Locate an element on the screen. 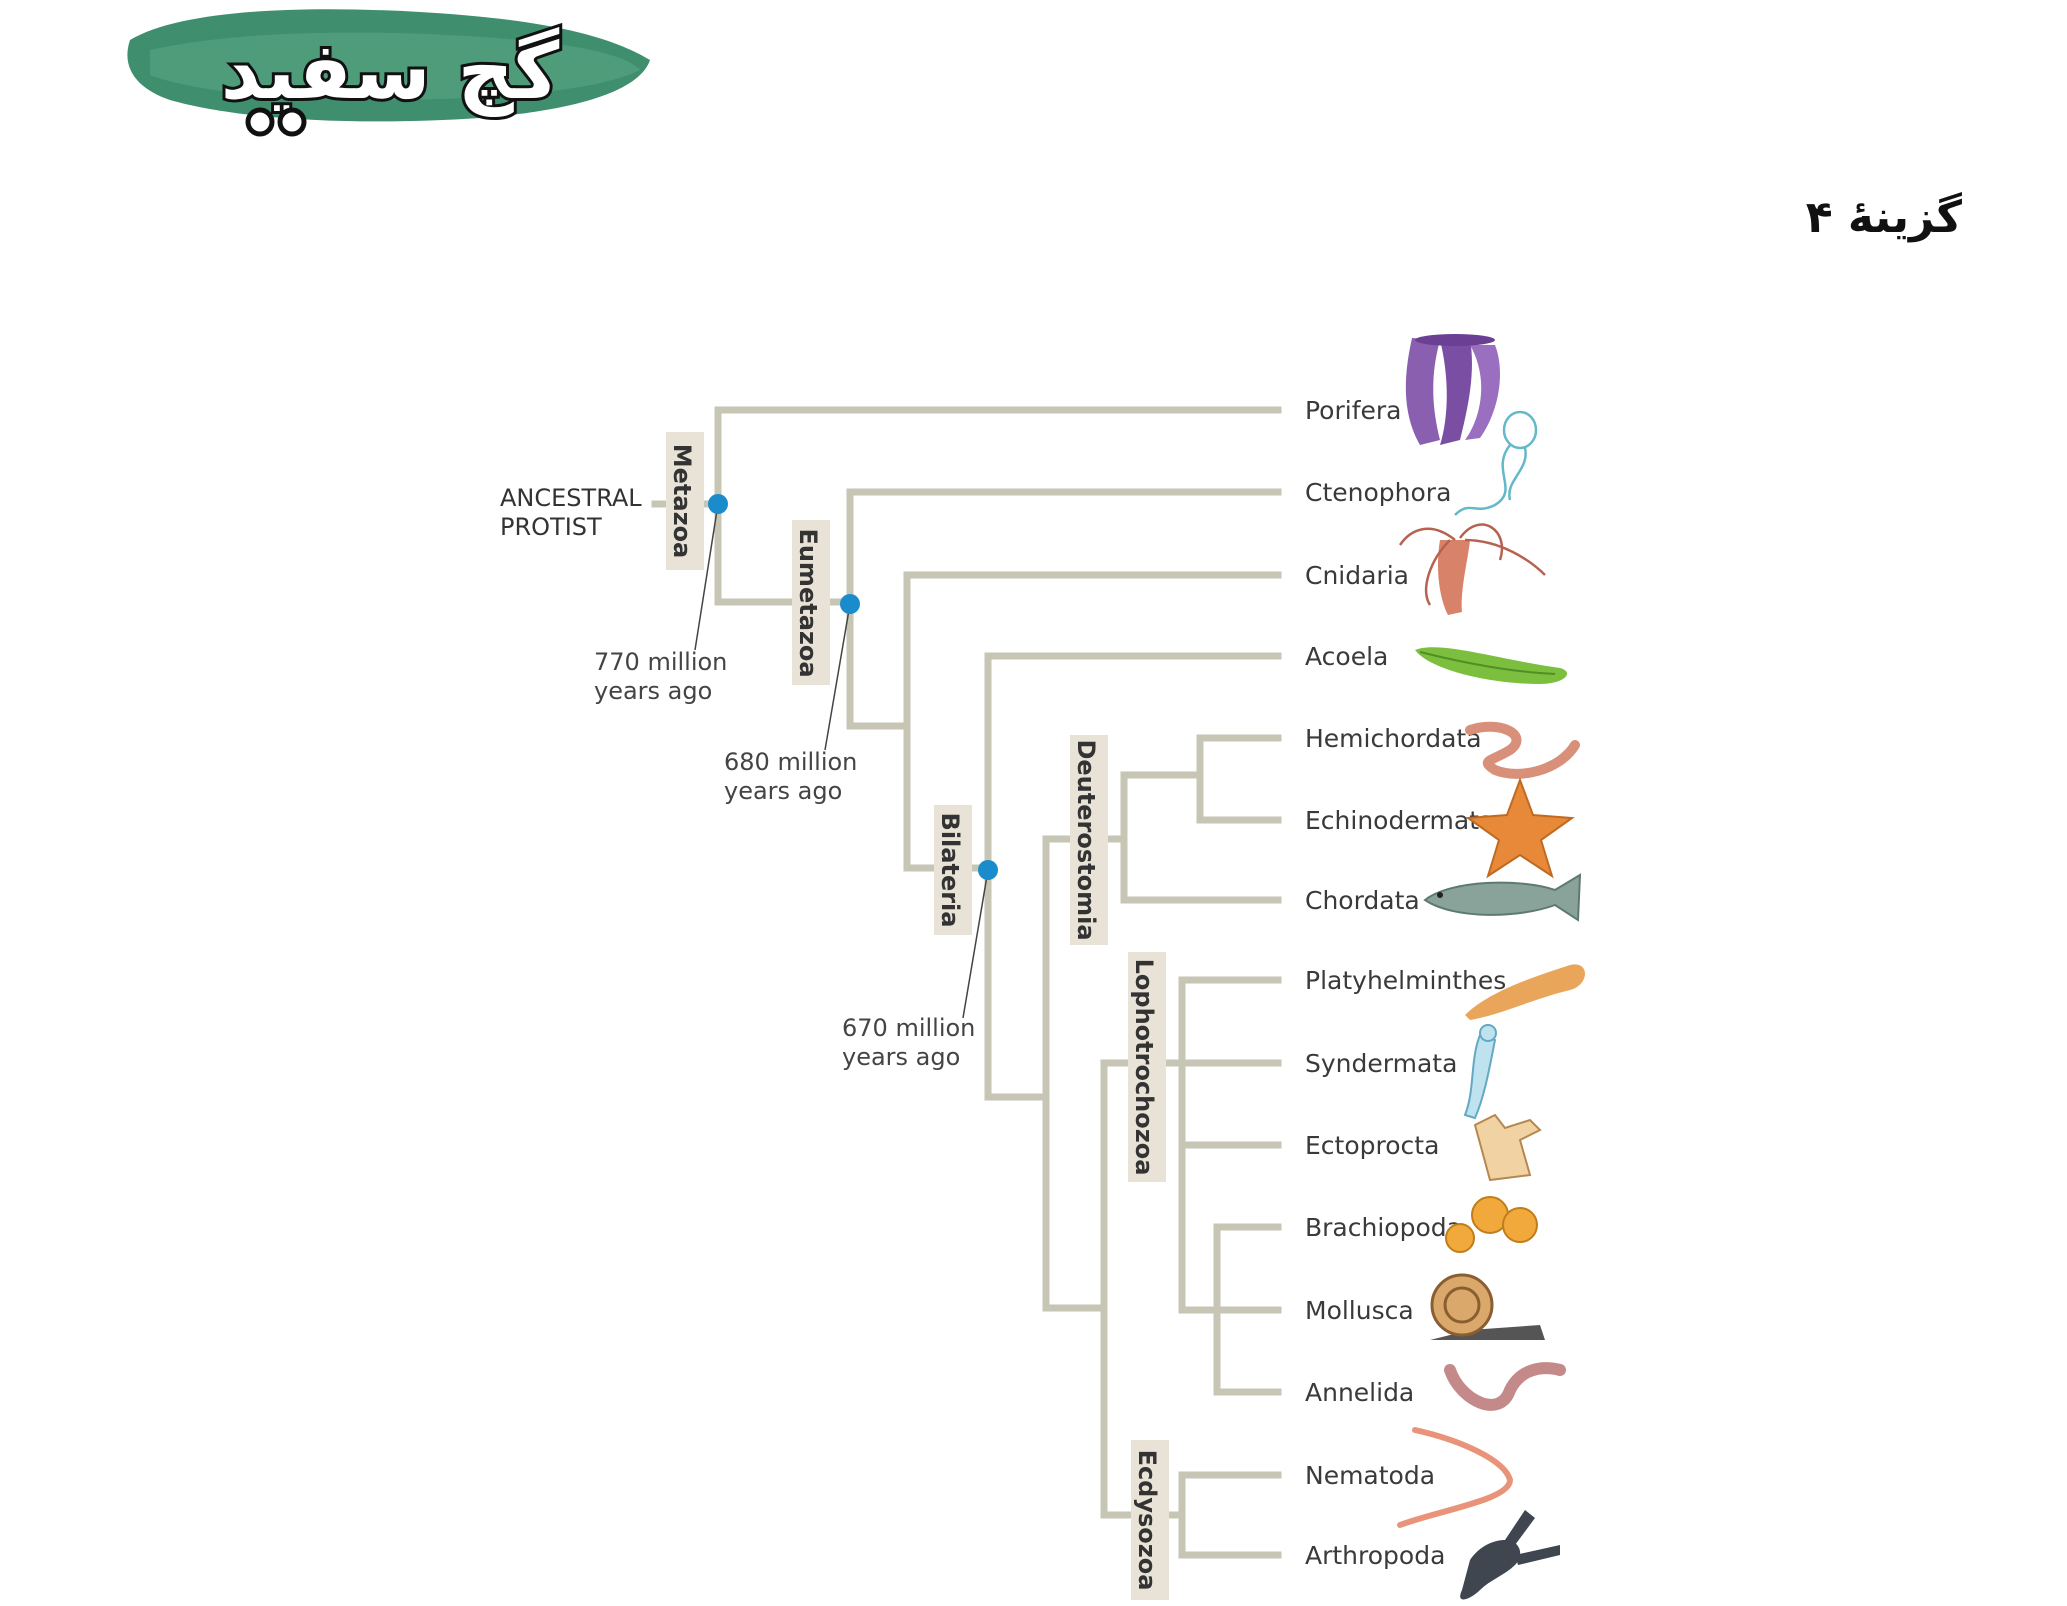 The image size is (2067, 1606). taxon-label-cnidaria: Cnidaria is located at coordinates (1357, 575).